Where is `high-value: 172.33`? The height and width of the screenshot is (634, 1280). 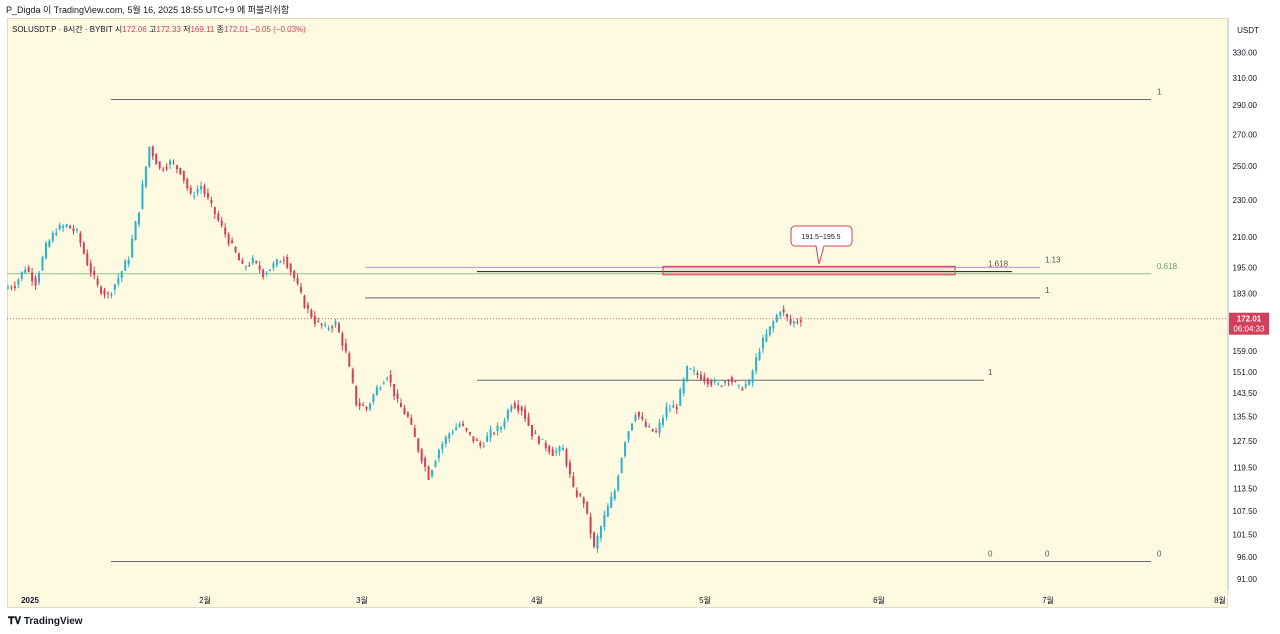 high-value: 172.33 is located at coordinates (168, 29).